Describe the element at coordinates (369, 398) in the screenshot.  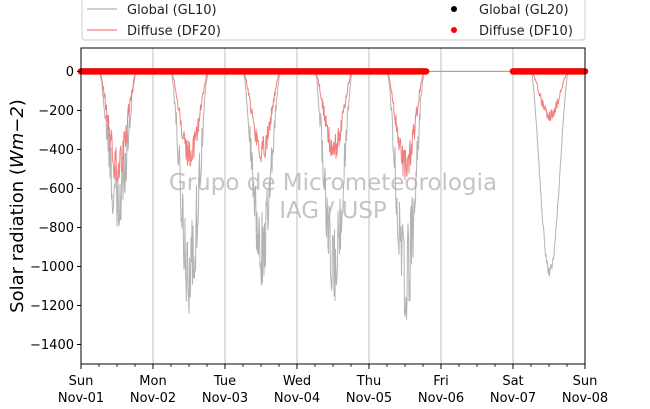
I see `x-tick-label-date: Nov-05` at that location.